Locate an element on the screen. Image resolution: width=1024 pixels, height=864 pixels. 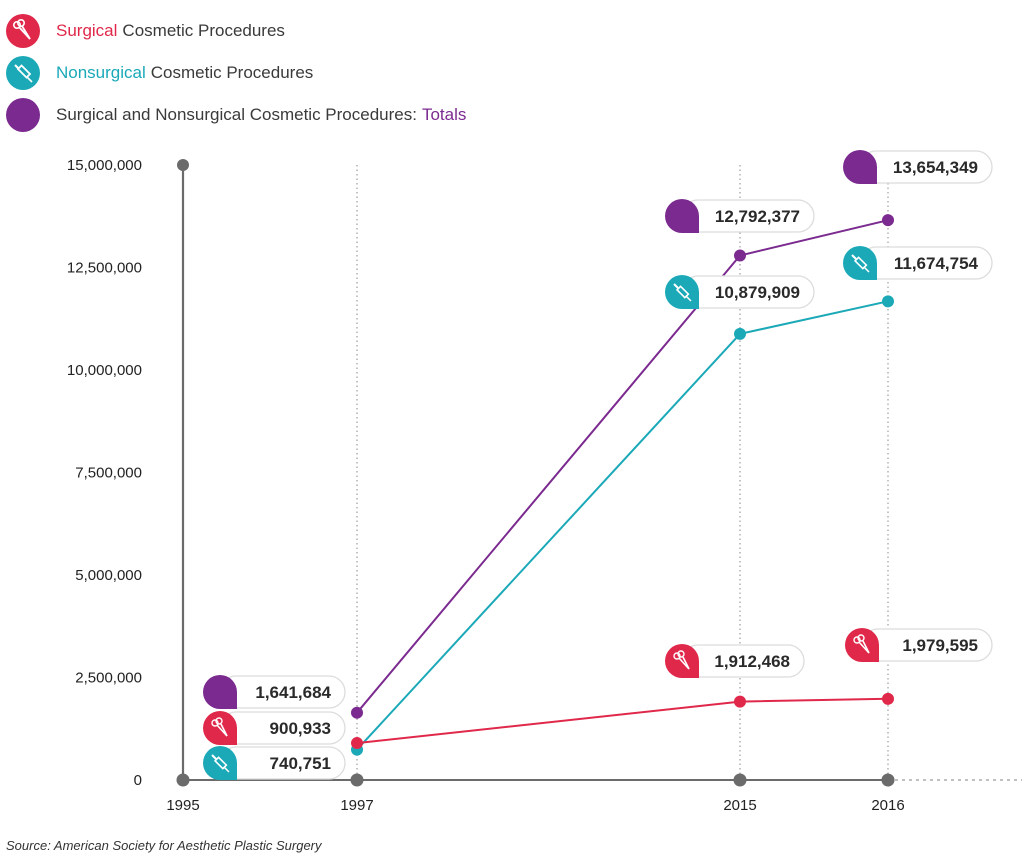
y-tick-label: 12,500,000 is located at coordinates (104, 268).